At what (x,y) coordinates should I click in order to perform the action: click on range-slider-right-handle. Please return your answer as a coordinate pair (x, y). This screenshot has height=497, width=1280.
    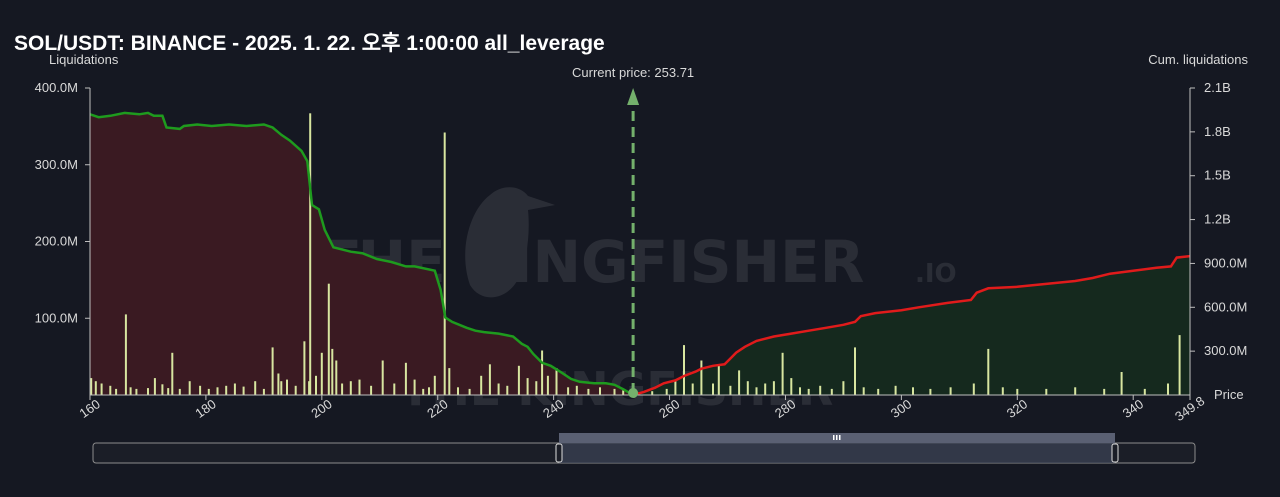
    Looking at the image, I should click on (1115, 453).